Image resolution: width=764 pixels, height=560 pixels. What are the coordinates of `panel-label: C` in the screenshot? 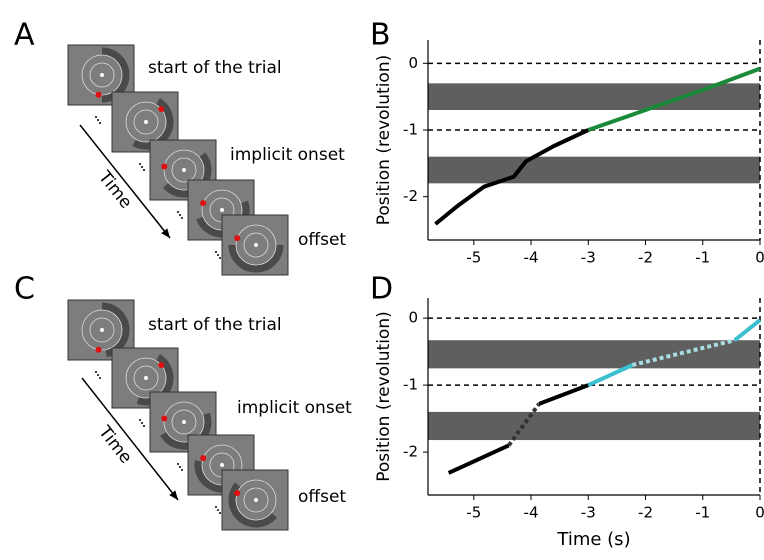 It's located at (24, 289).